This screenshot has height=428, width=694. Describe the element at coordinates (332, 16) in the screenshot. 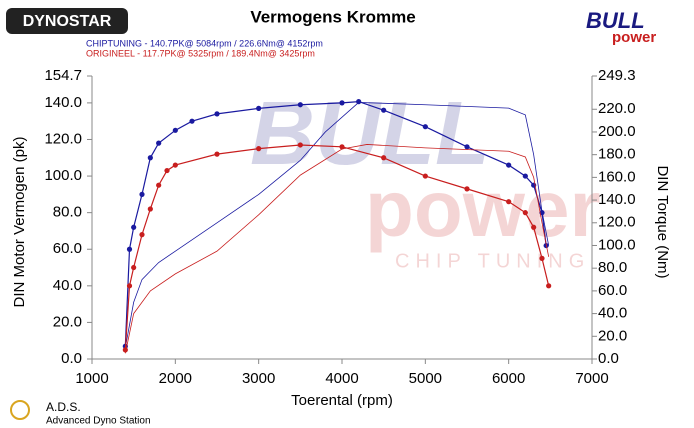

I see `chart-title: Vermogens Kromme` at that location.